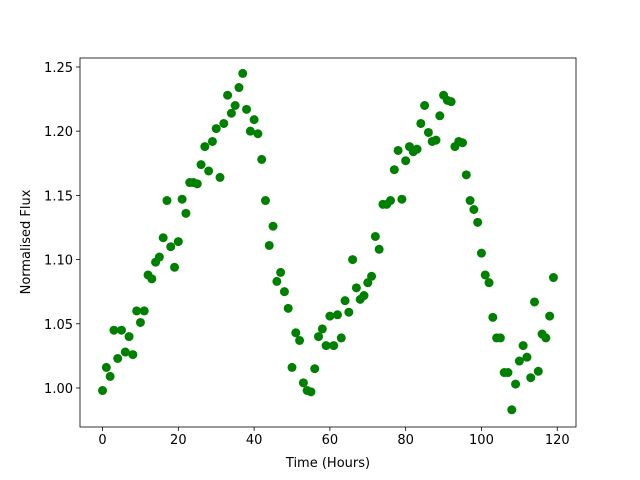  Describe the element at coordinates (254, 440) in the screenshot. I see `x-tick-label: 40` at that location.